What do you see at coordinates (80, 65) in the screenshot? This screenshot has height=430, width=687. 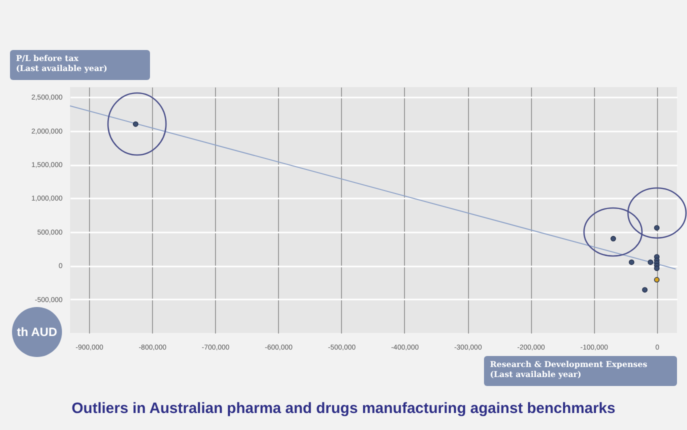 I see `y-axis-title: P/L before tax (Last available year)` at bounding box center [80, 65].